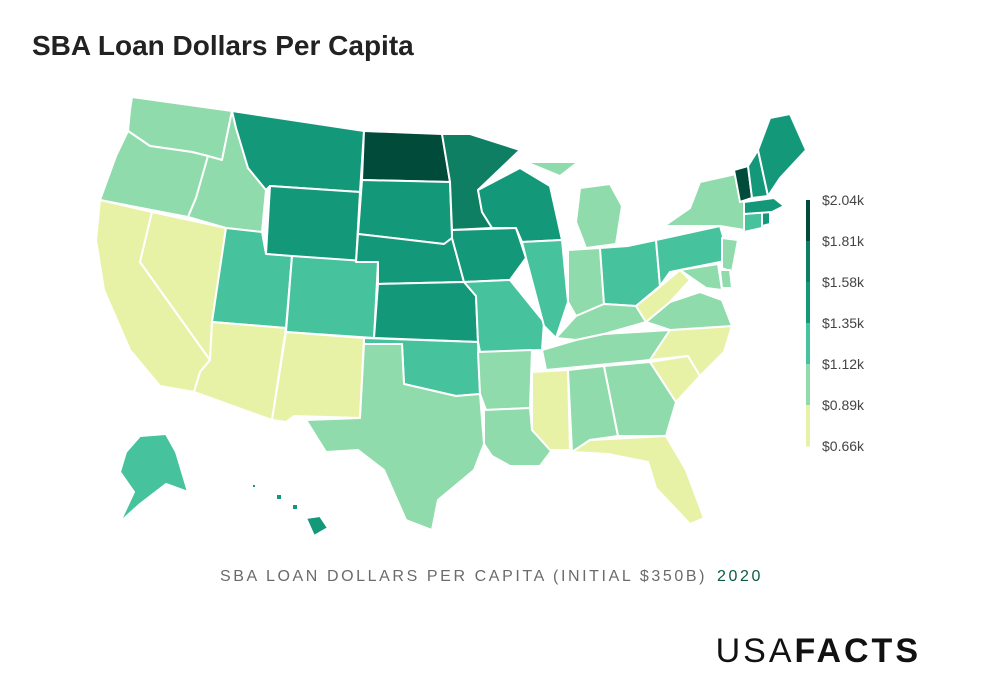  What do you see at coordinates (843, 323) in the screenshot?
I see `legend-tick-label: $1.35k` at bounding box center [843, 323].